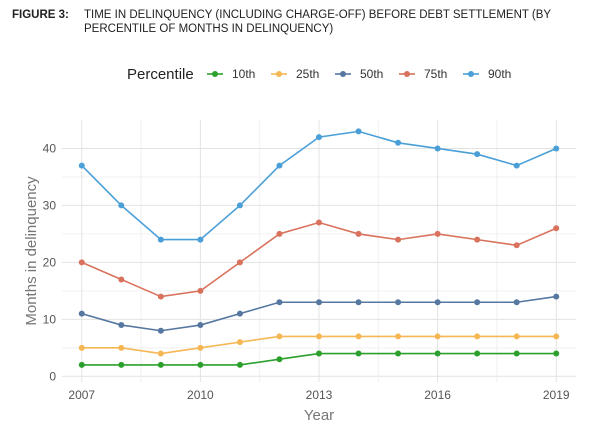 This screenshot has width=600, height=434. What do you see at coordinates (319, 395) in the screenshot?
I see `x-tick-label: 2013` at bounding box center [319, 395].